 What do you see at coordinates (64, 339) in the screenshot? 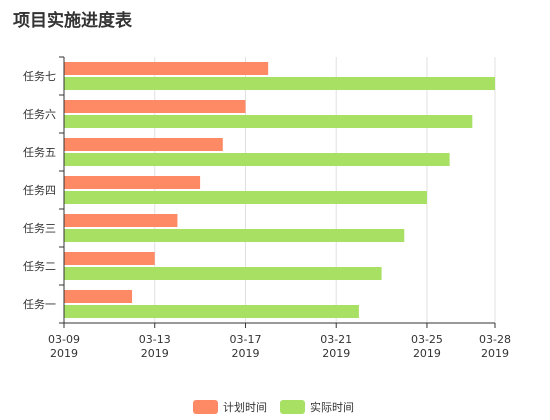
I see `x-tick-label: 03-09` at bounding box center [64, 339].